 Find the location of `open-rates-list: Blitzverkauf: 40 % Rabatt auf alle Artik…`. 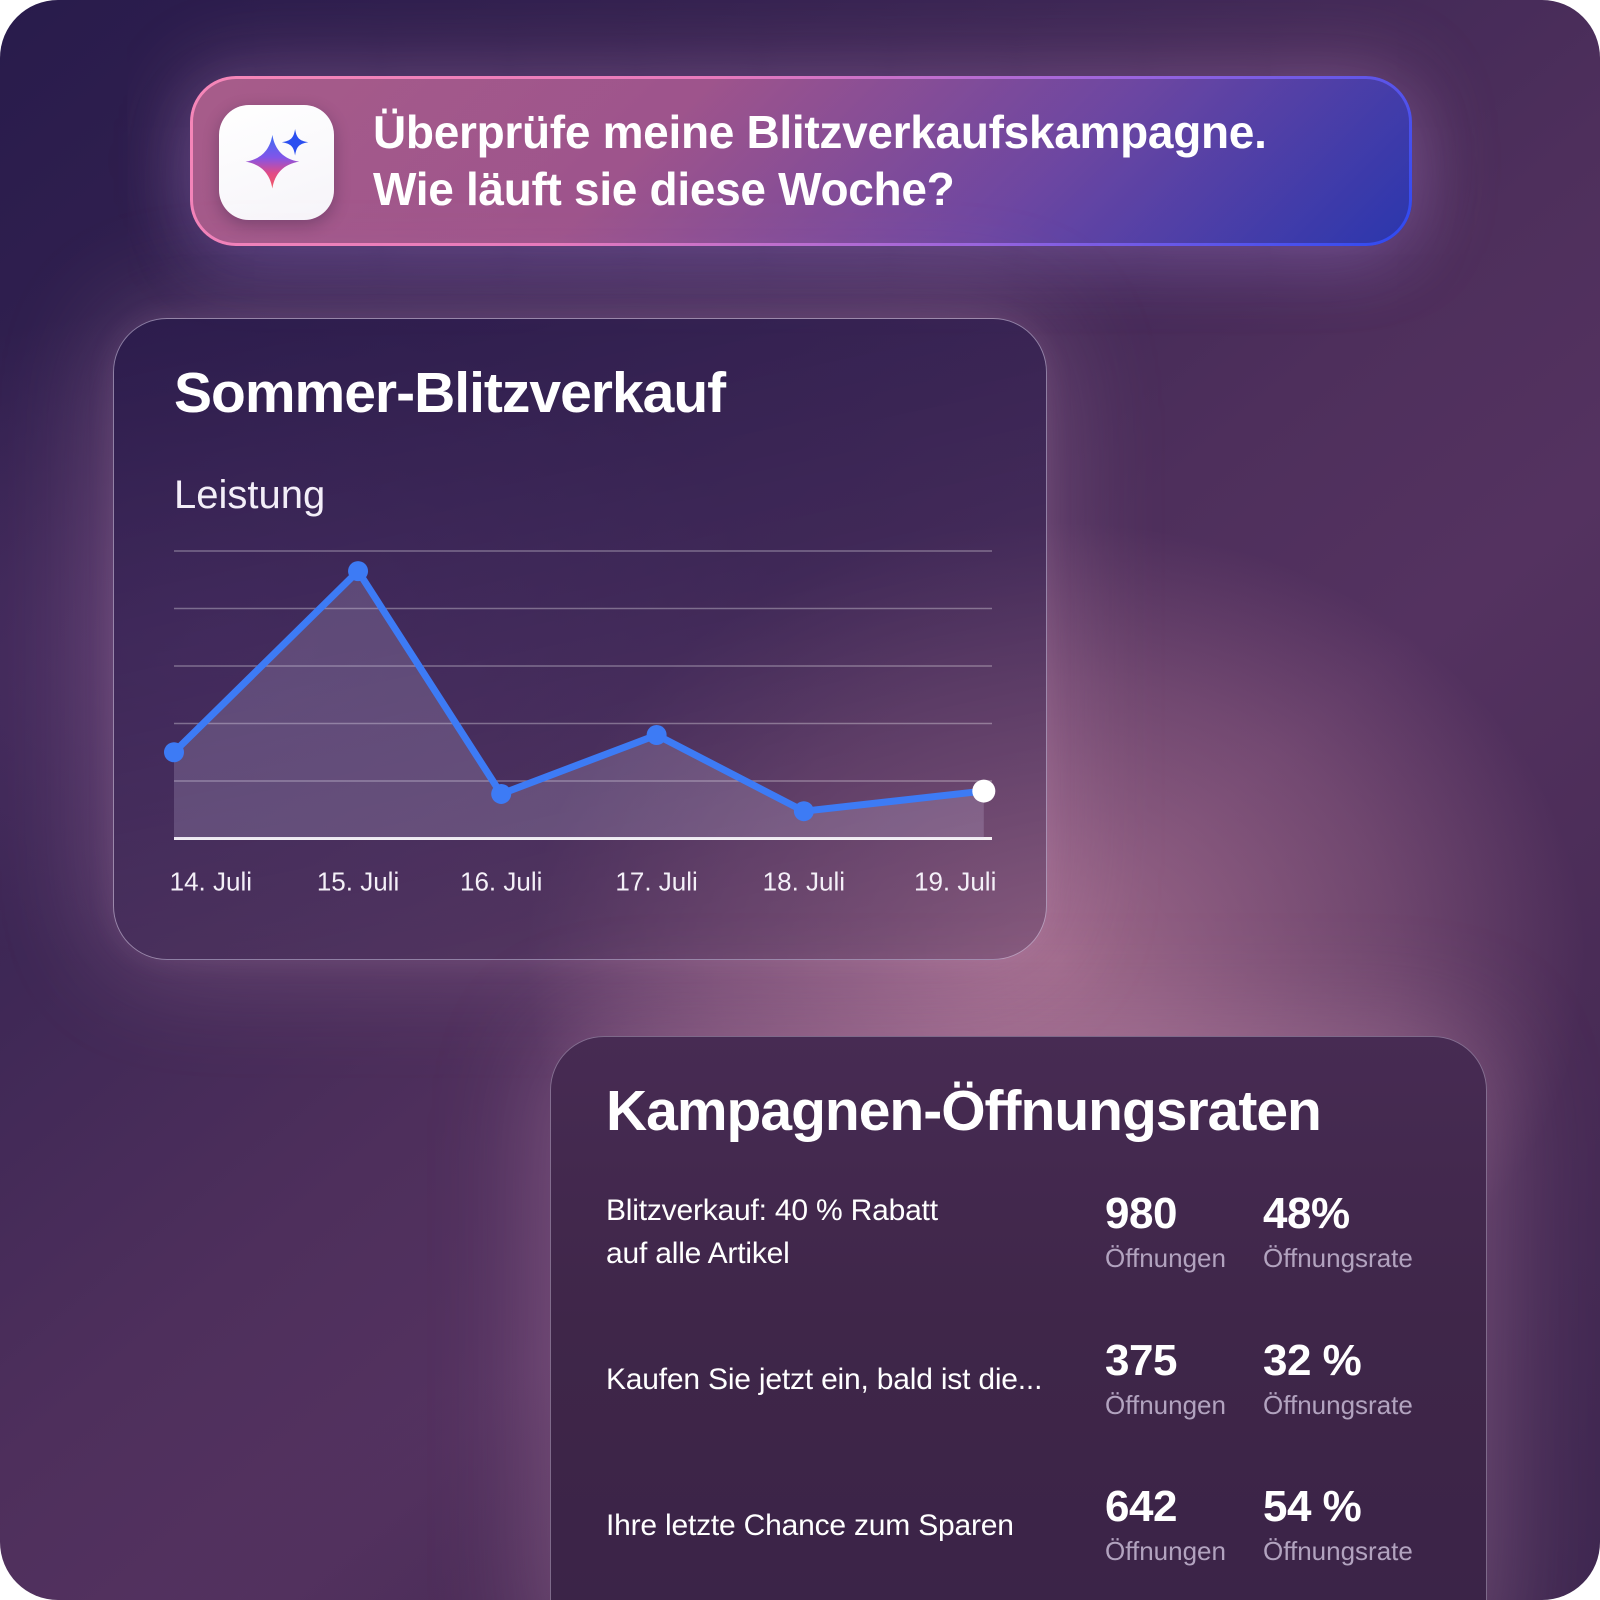

open-rates-list: Blitzverkauf: 40 % Rabatt auf alle Artik… is located at coordinates (1011, 1378).